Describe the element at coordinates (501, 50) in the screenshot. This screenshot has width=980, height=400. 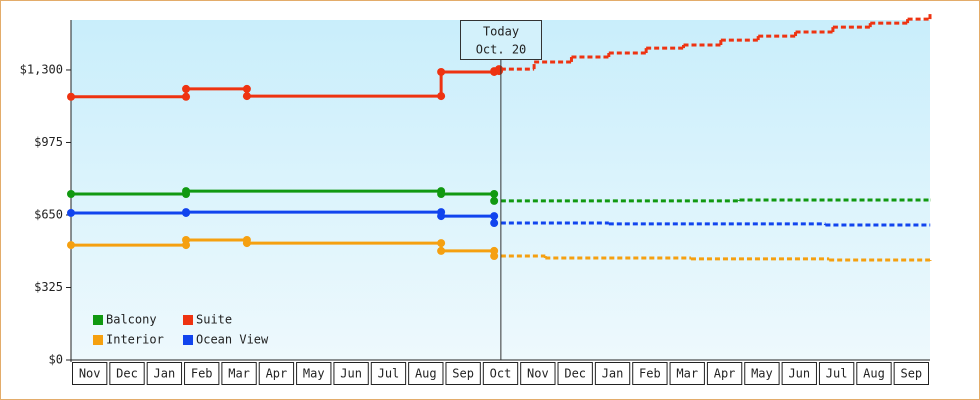
I see `today-date: Oct. 20` at that location.